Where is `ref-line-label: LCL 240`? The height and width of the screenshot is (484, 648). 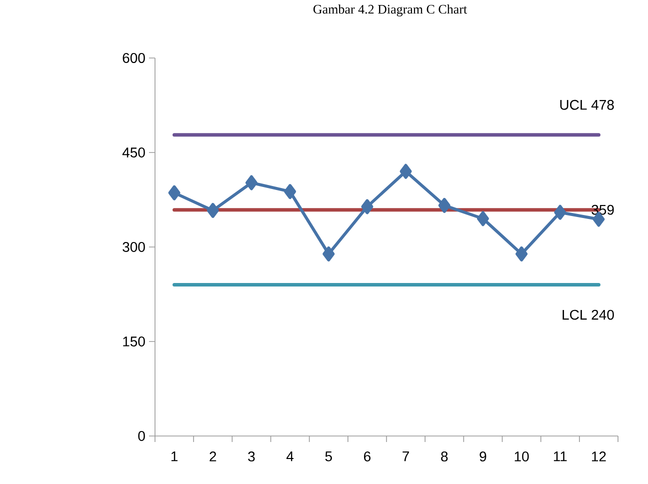 ref-line-label: LCL 240 is located at coordinates (588, 315).